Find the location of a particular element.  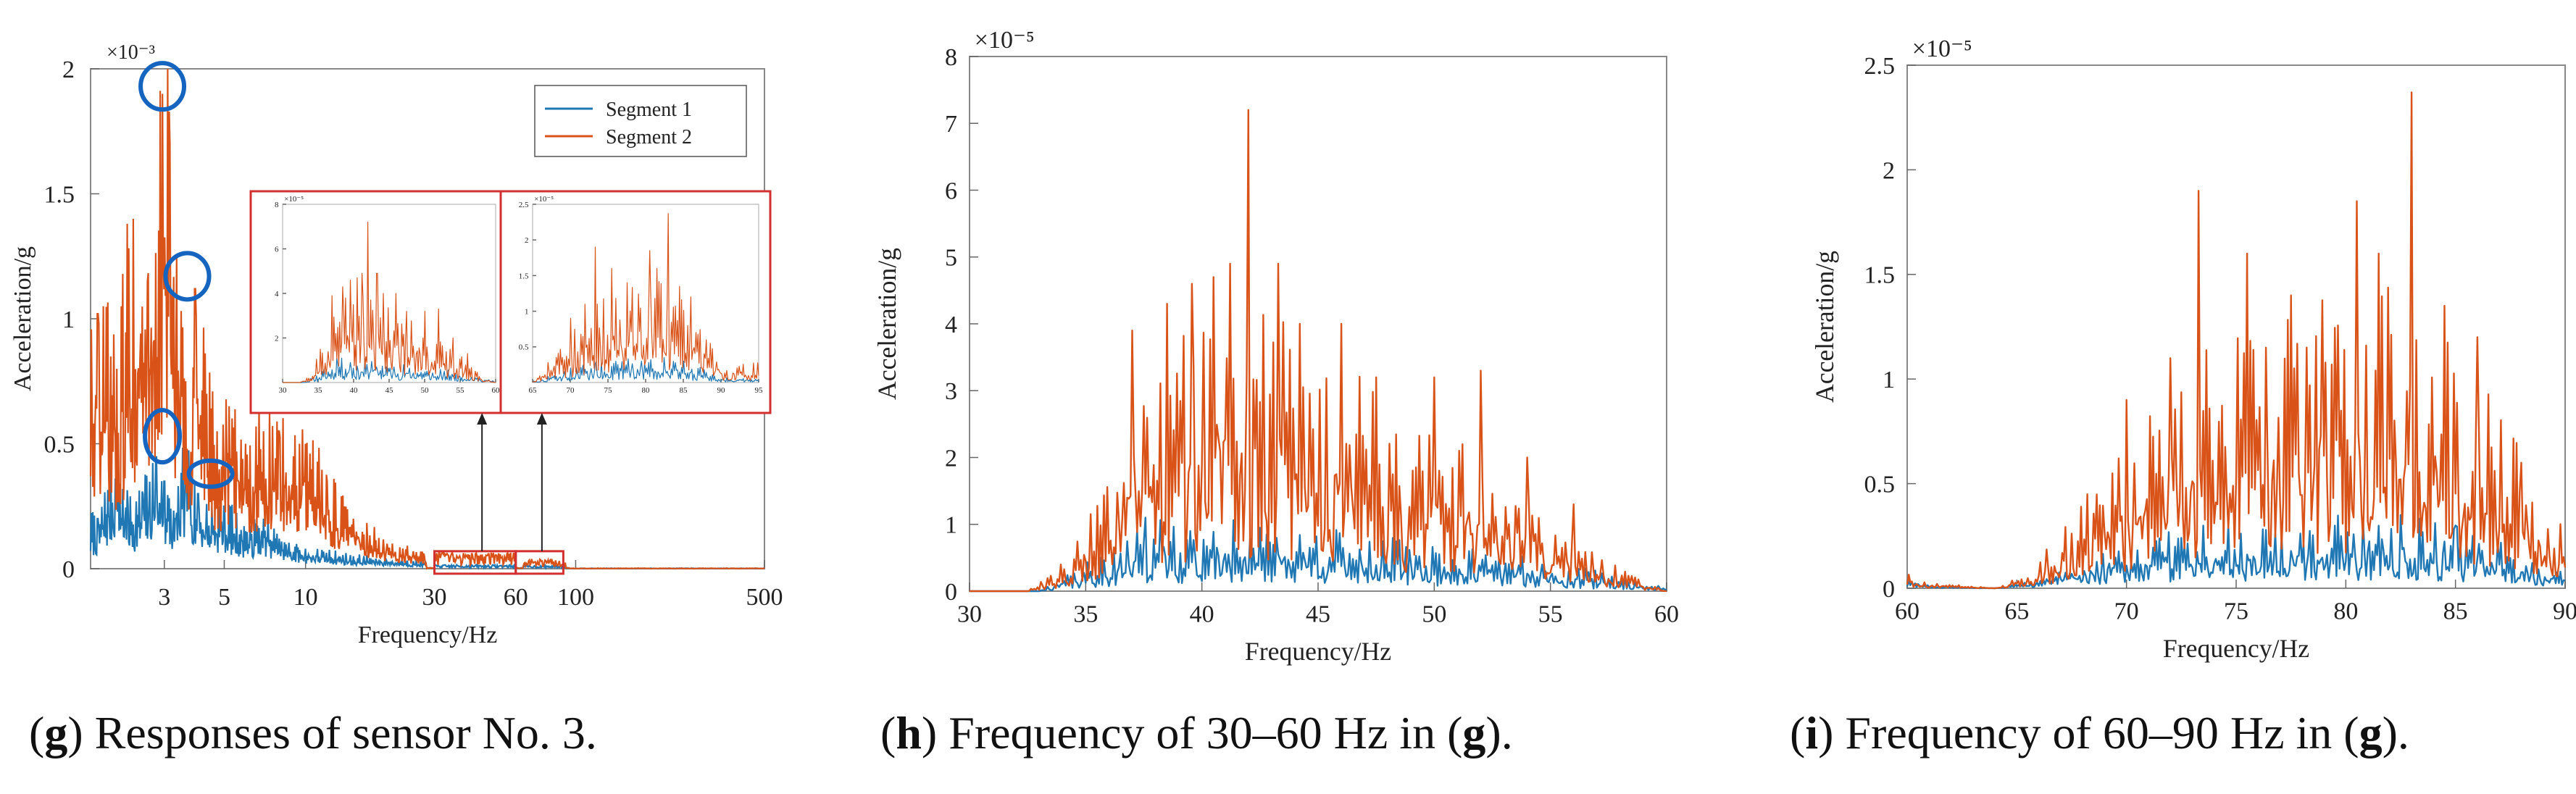

inset-chart-2: 65 70 75 80 85 90 95 0.5 1 1.5 2 2.5 ×10⁻⁵ is located at coordinates (641, 295).